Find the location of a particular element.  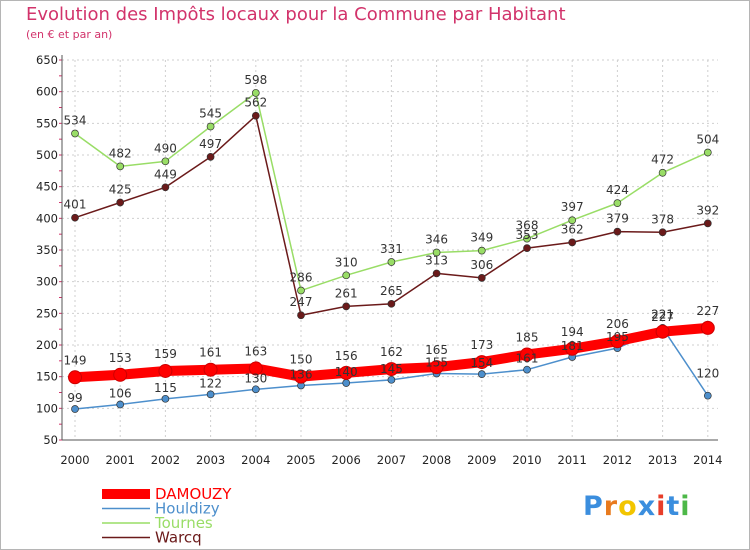

logo-letter: t is located at coordinates (673, 506).